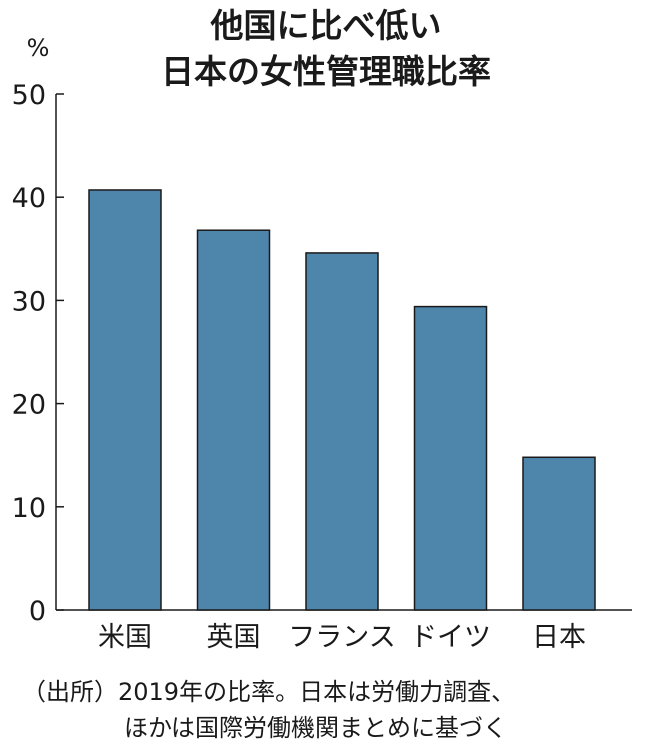  What do you see at coordinates (29, 508) in the screenshot?
I see `y-tick-label-10: 10` at bounding box center [29, 508].